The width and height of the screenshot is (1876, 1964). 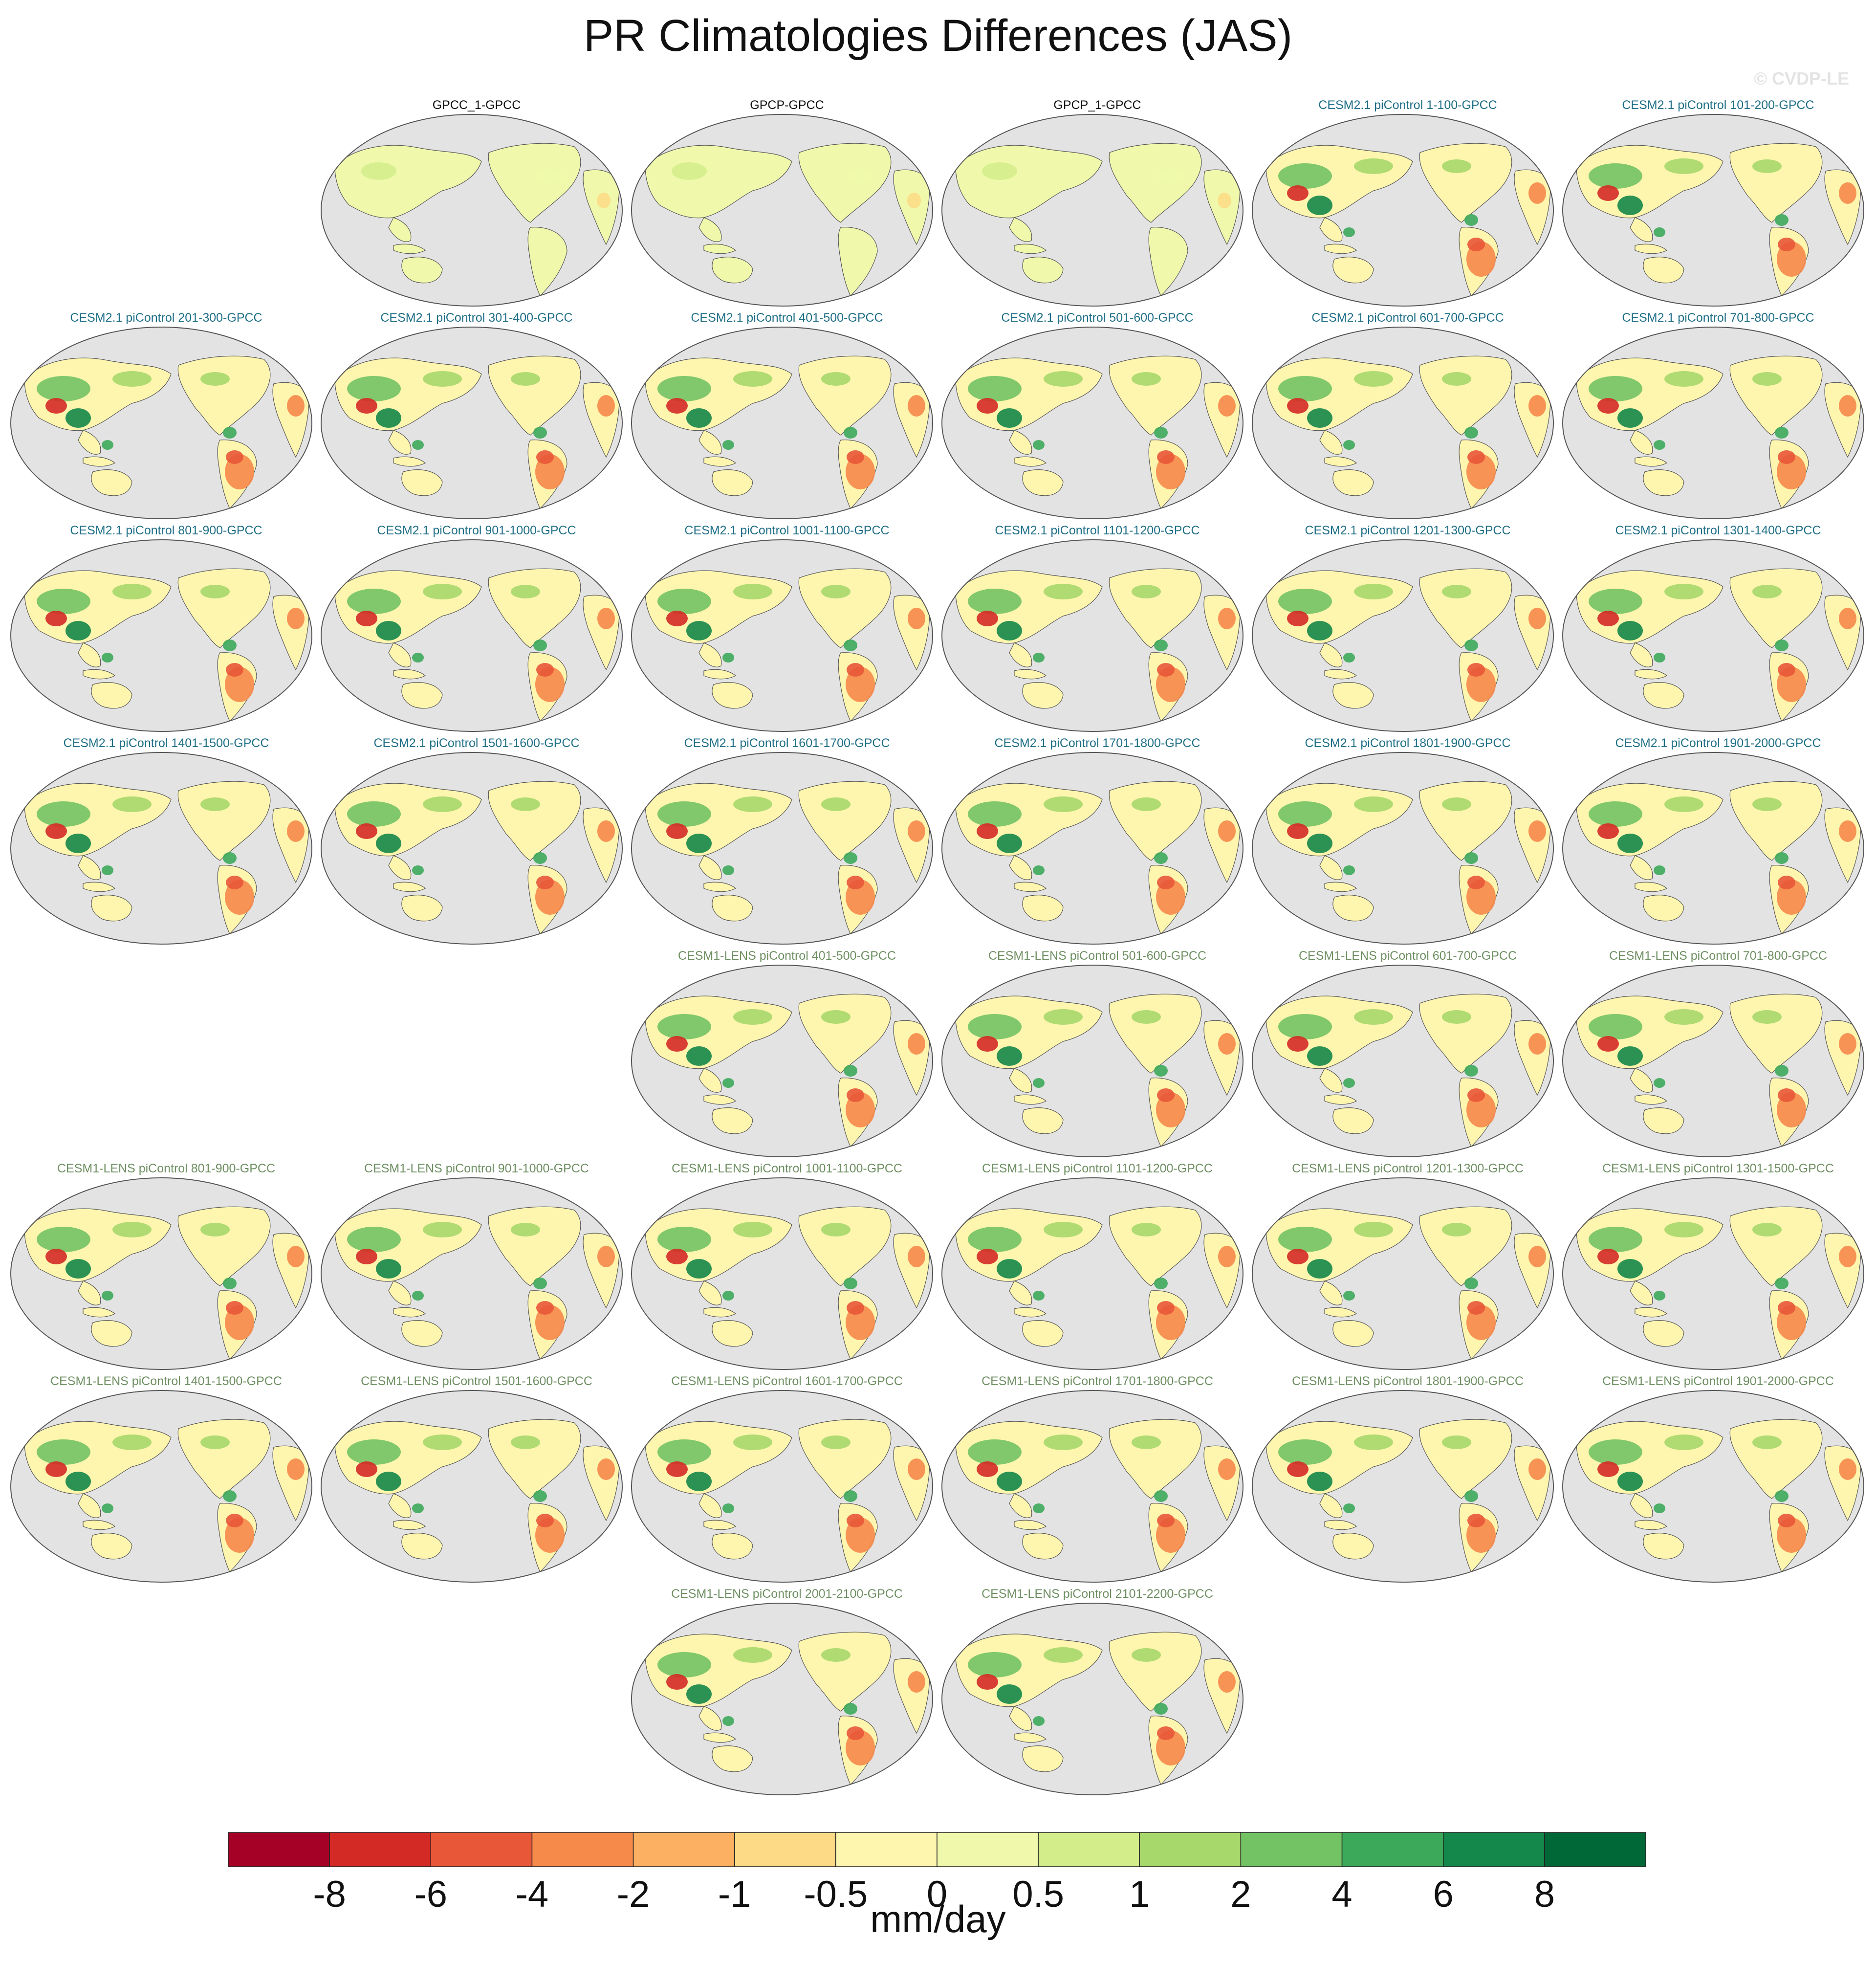 What do you see at coordinates (1718, 418) in the screenshot?
I see `map-panel: CESM2.1 piControl 701-800-GPCC` at bounding box center [1718, 418].